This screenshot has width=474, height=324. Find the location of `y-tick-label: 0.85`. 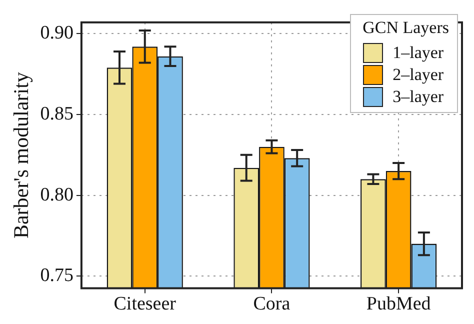

y-tick-label: 0.85 is located at coordinates (57, 113).